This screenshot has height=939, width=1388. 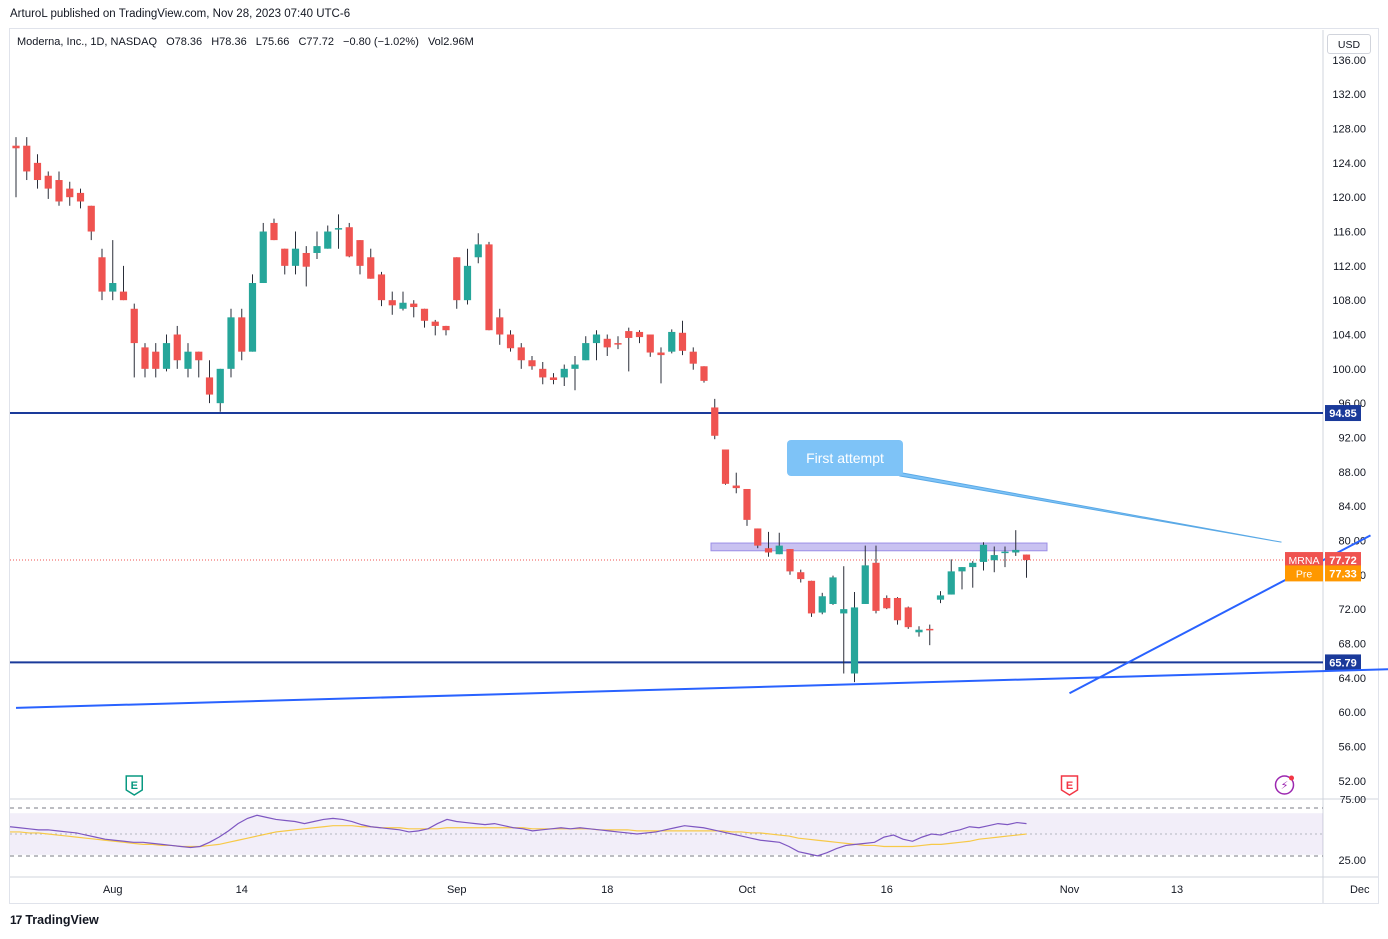 I want to click on tradingview-logo: 17 TradingView, so click(x=54, y=920).